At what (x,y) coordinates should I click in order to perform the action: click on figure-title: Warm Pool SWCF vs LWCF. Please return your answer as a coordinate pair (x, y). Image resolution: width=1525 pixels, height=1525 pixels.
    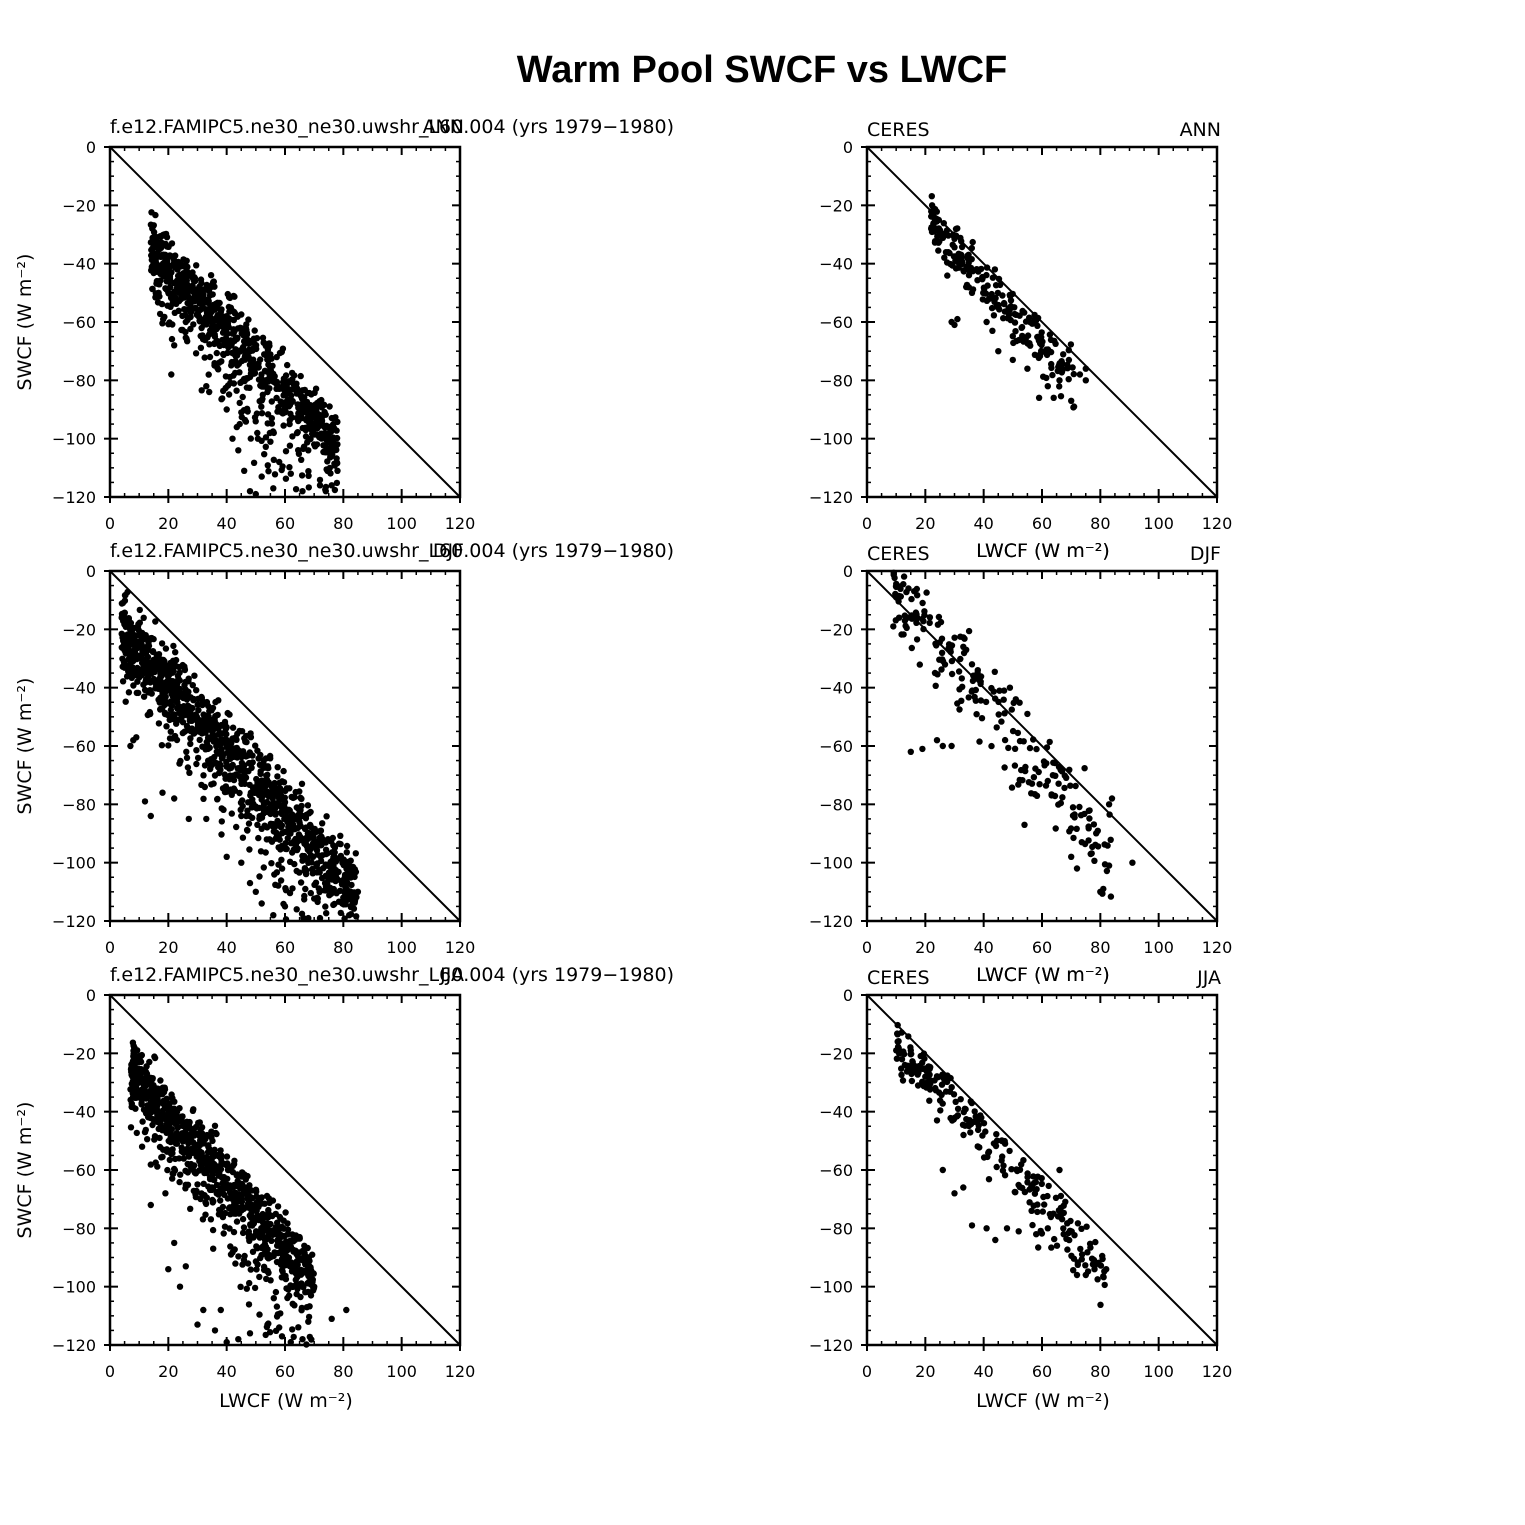
    Looking at the image, I should click on (762, 70).